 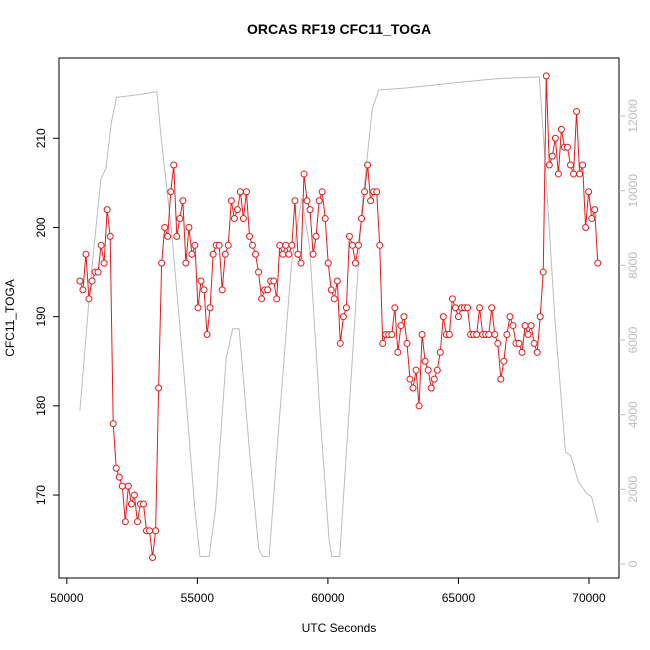 I want to click on y-axis-label: CFC11_TOGA, so click(x=10, y=318).